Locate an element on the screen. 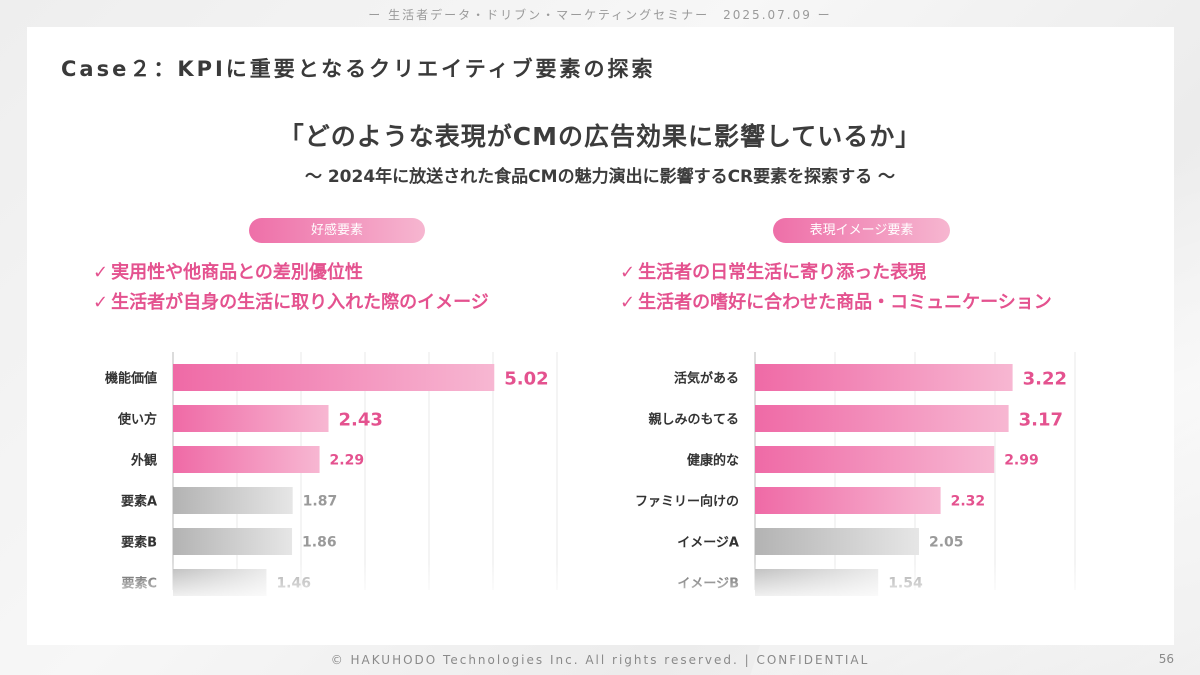 The width and height of the screenshot is (1200, 675). category-label: ファミリー向けの is located at coordinates (687, 502).